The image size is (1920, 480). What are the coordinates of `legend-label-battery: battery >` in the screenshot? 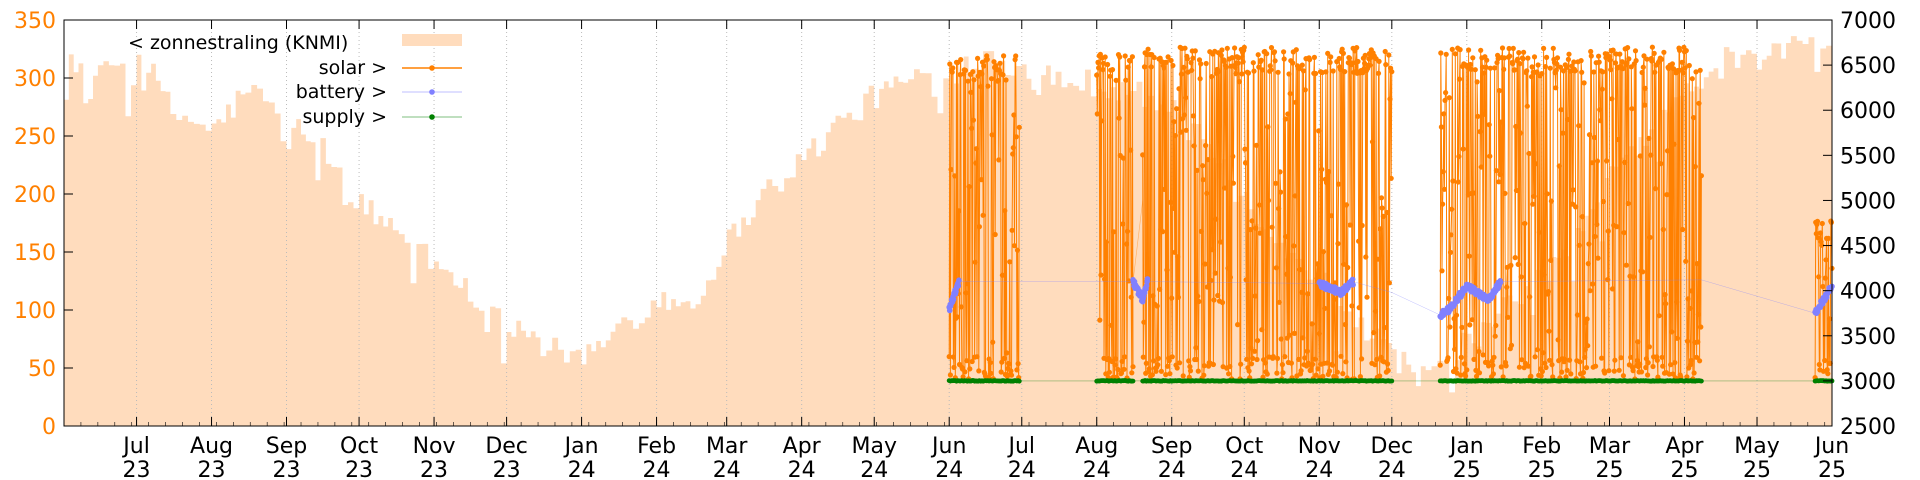 It's located at (341, 92).